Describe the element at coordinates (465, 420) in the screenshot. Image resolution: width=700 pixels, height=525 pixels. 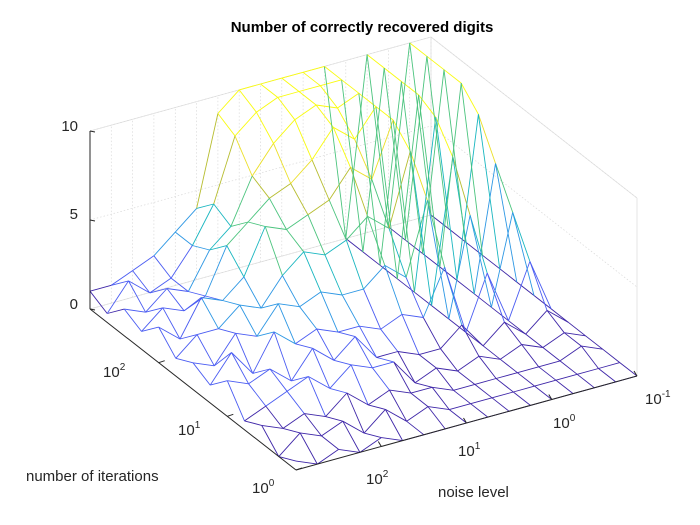
I see `x-axis-tick` at that location.